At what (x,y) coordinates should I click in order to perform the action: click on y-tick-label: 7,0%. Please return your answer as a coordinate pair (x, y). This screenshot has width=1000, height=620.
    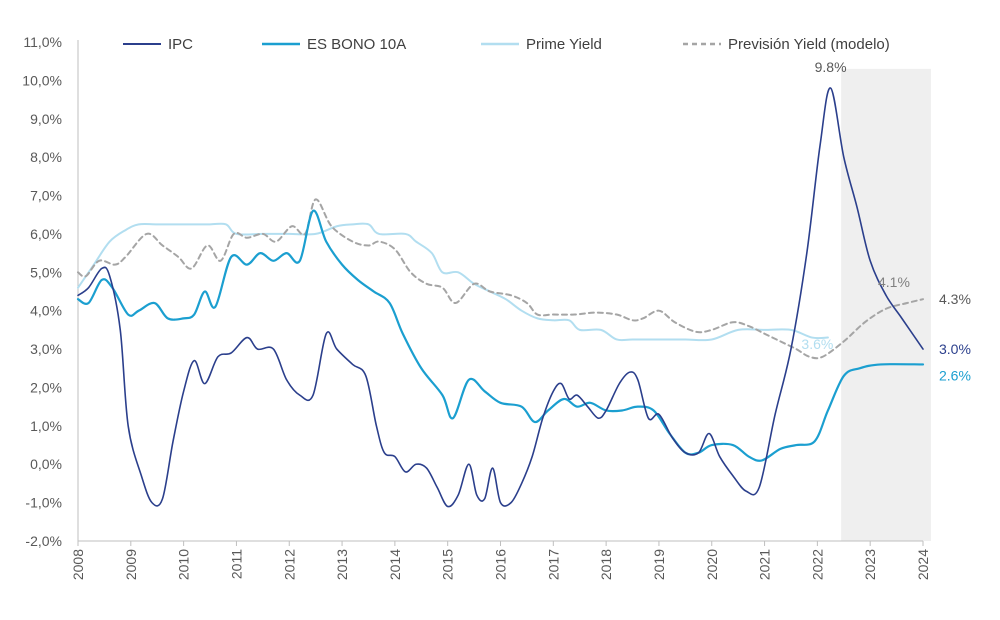
    Looking at the image, I should click on (46, 196).